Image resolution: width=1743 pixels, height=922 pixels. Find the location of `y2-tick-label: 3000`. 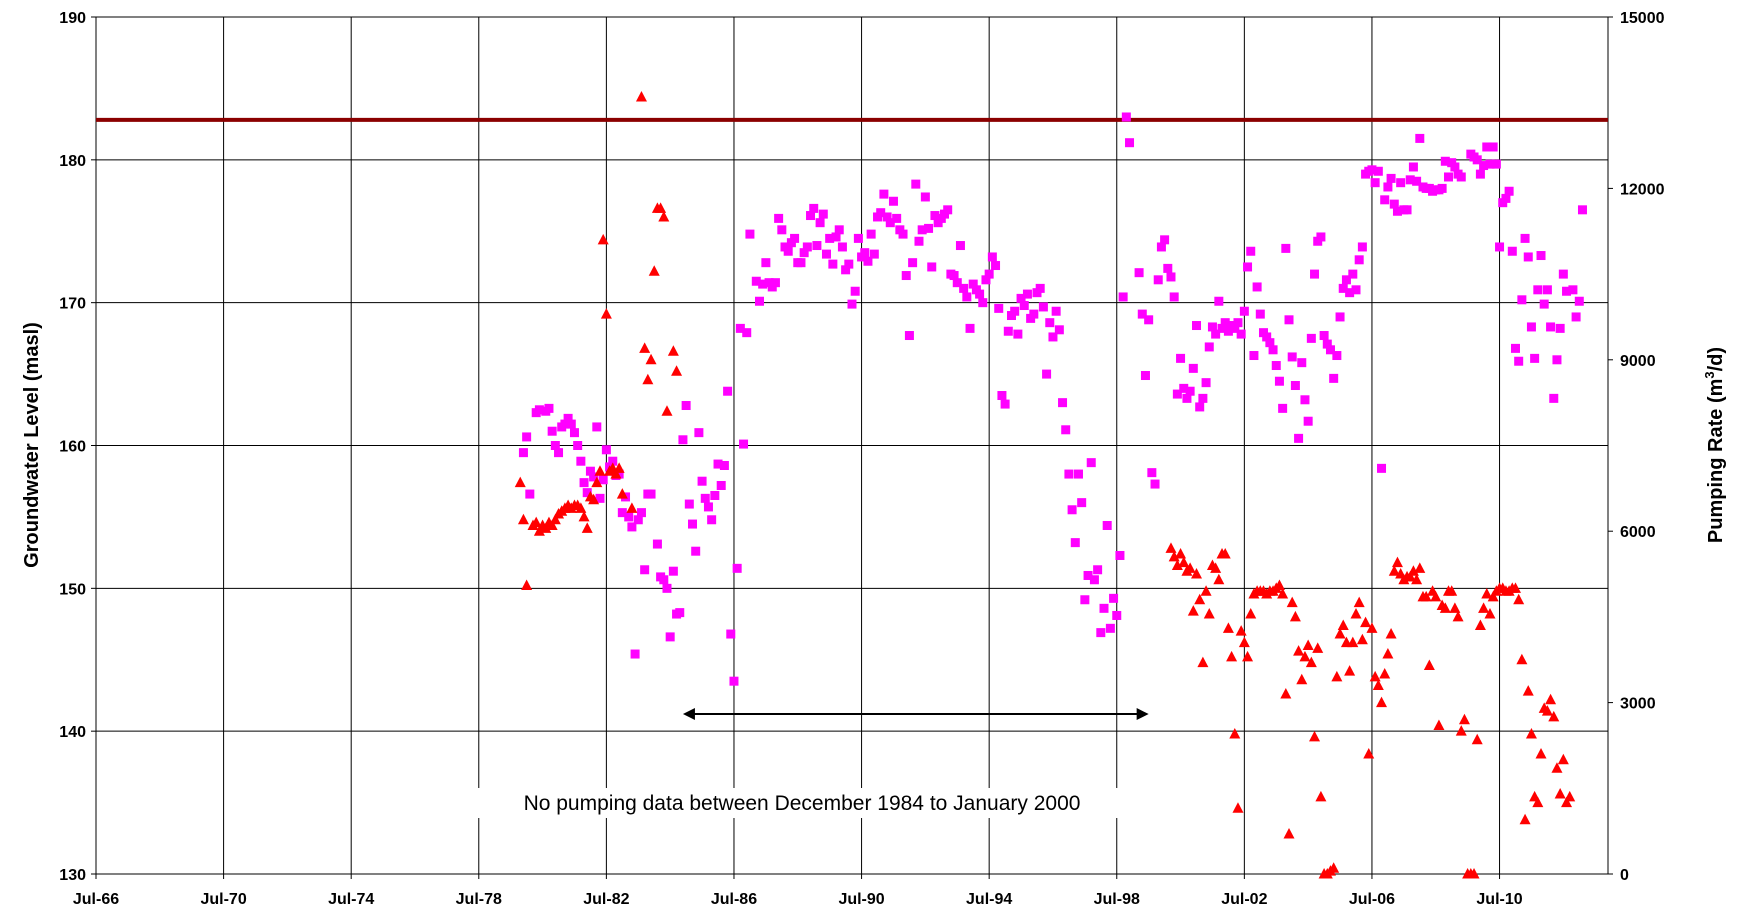

y2-tick-label: 3000 is located at coordinates (1638, 704).